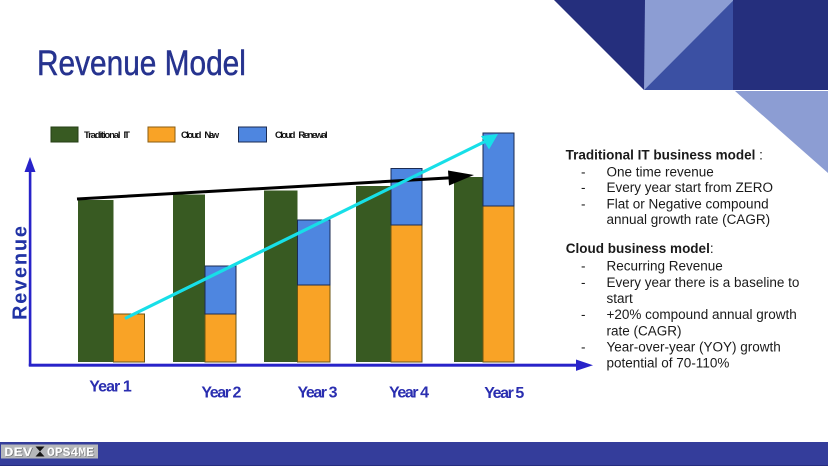  What do you see at coordinates (702, 314) in the screenshot?
I see `svg-text: +20% compound annual growth` at bounding box center [702, 314].